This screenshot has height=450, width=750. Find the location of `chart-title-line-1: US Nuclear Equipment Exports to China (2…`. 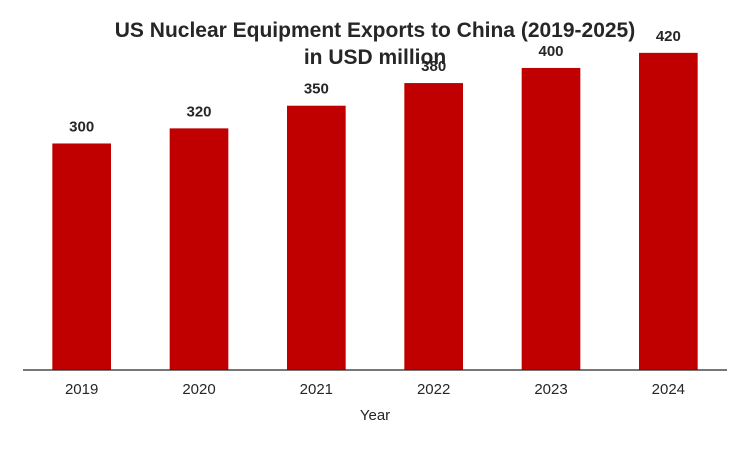

chart-title-line-1: US Nuclear Equipment Exports to China (2… is located at coordinates (375, 30).